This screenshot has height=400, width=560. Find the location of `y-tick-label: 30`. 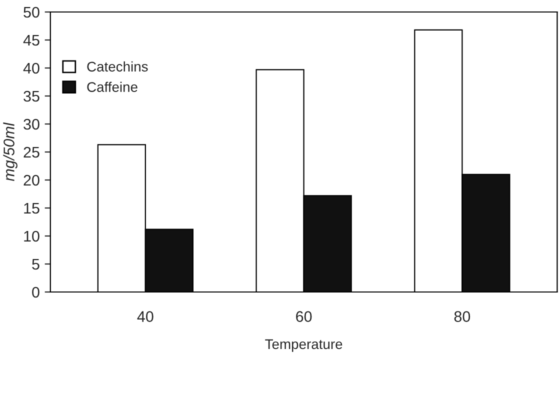

y-tick-label: 30 is located at coordinates (32, 124).